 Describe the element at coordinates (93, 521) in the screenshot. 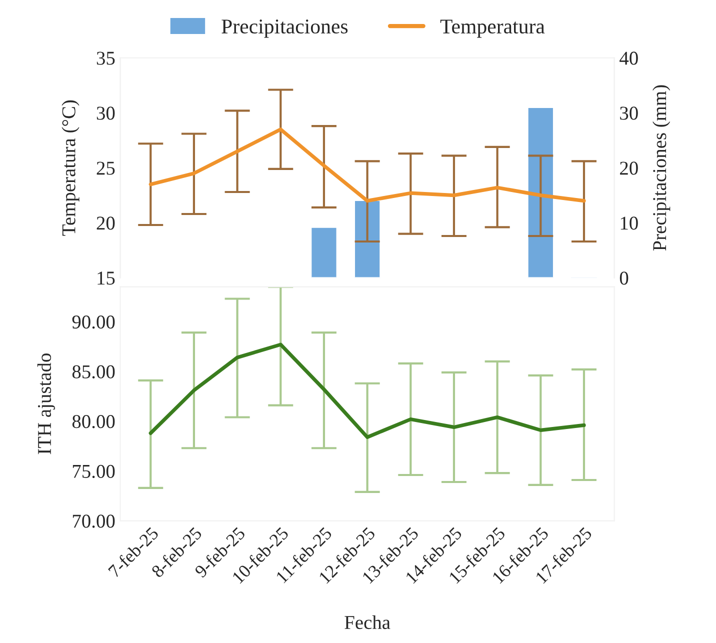

I see `y-tick-label: 70.00` at that location.